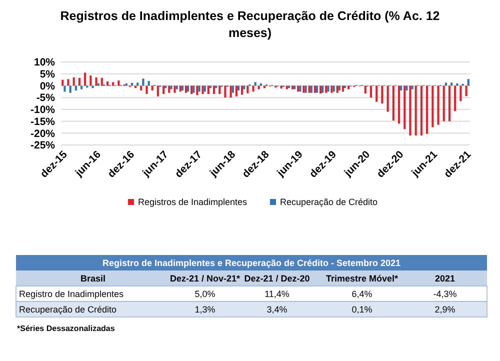  Describe the element at coordinates (362, 309) in the screenshot. I see `text: 0,1%` at that location.